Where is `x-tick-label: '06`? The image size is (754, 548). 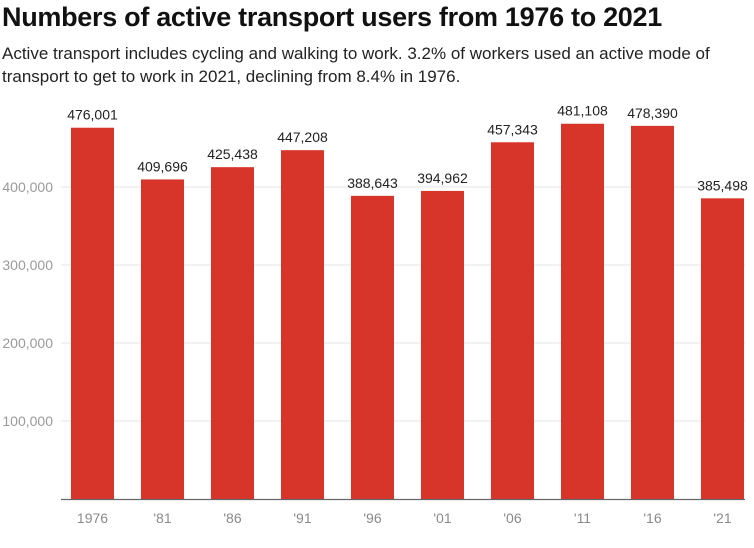 x-tick-label: '06 is located at coordinates (512, 518).